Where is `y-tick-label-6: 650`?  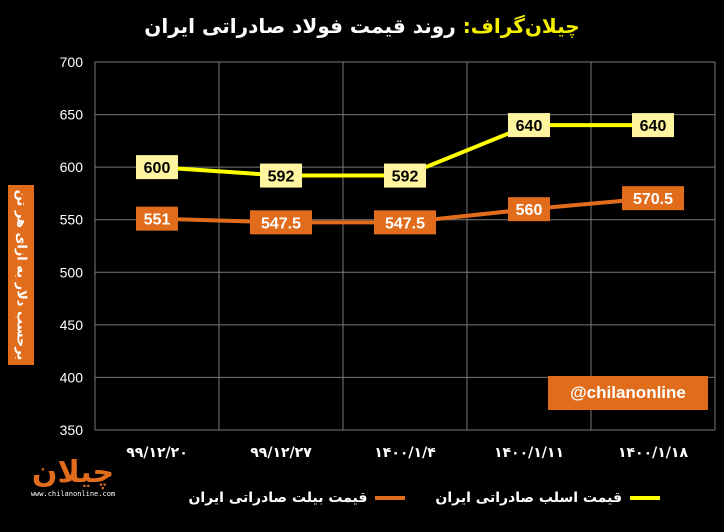
y-tick-label-6: 650 is located at coordinates (72, 115).